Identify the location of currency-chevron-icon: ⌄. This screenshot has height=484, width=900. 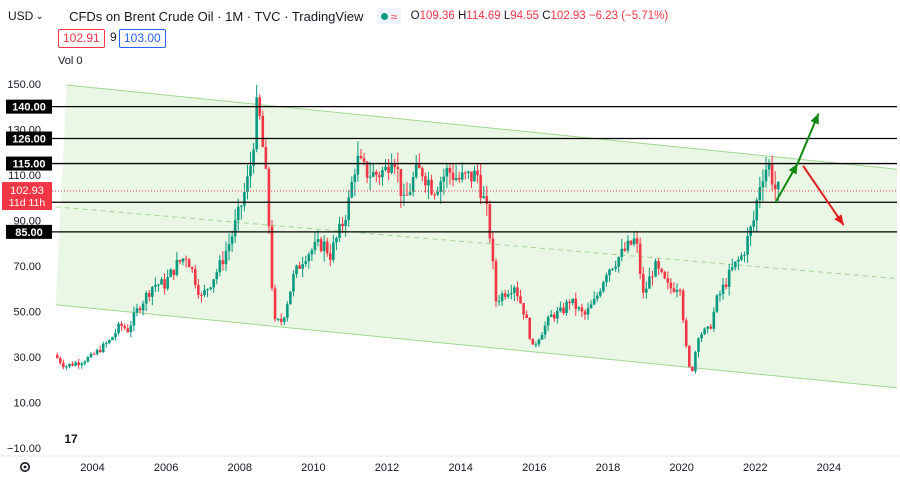
(39, 16).